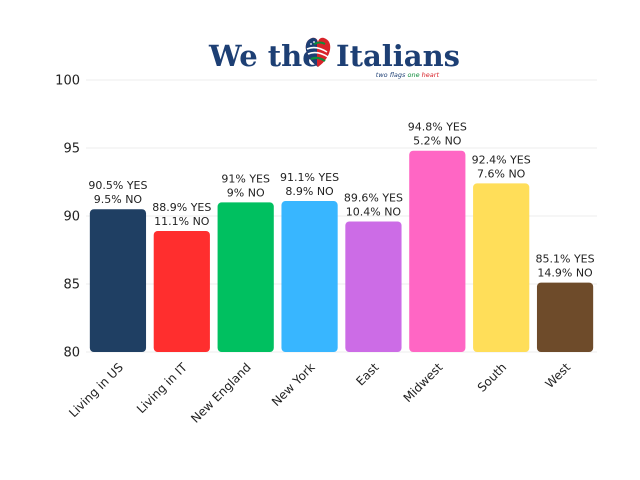 The image size is (640, 480). I want to click on data-label-yes: 92.4% YES, so click(501, 159).